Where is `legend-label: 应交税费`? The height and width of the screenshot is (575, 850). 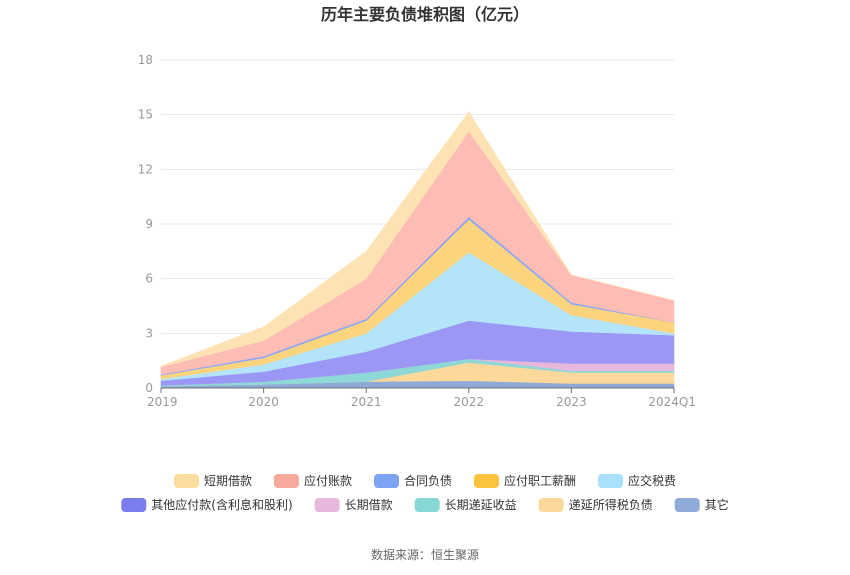
legend-label: 应交税费 is located at coordinates (652, 480).